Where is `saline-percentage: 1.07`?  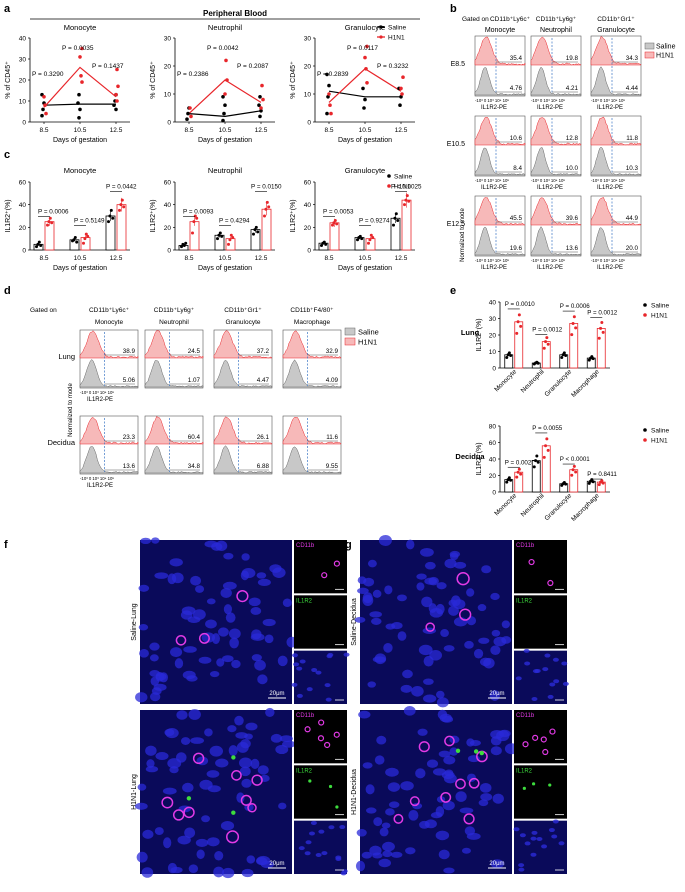
saline-percentage: 1.07 is located at coordinates (194, 380).